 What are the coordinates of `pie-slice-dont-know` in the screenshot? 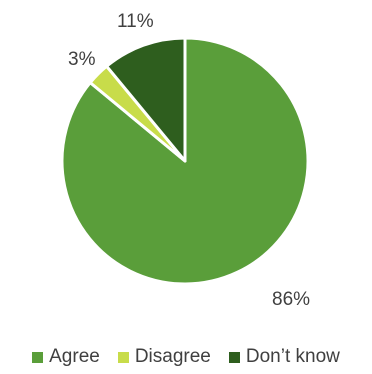 It's located at (146, 99).